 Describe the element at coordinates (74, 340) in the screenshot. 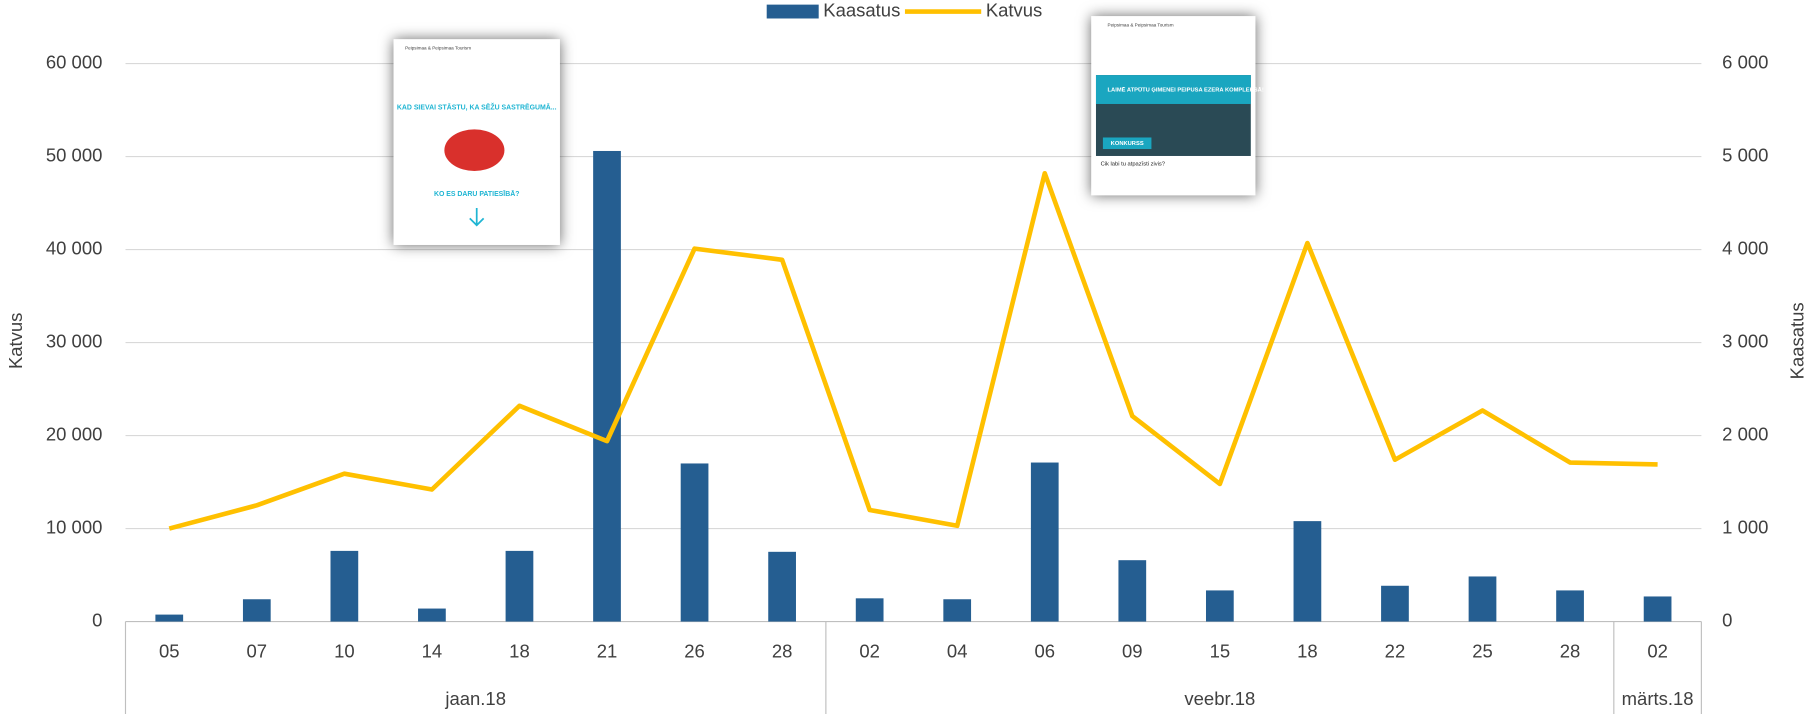

I see `y-tick-label: 30 000` at that location.